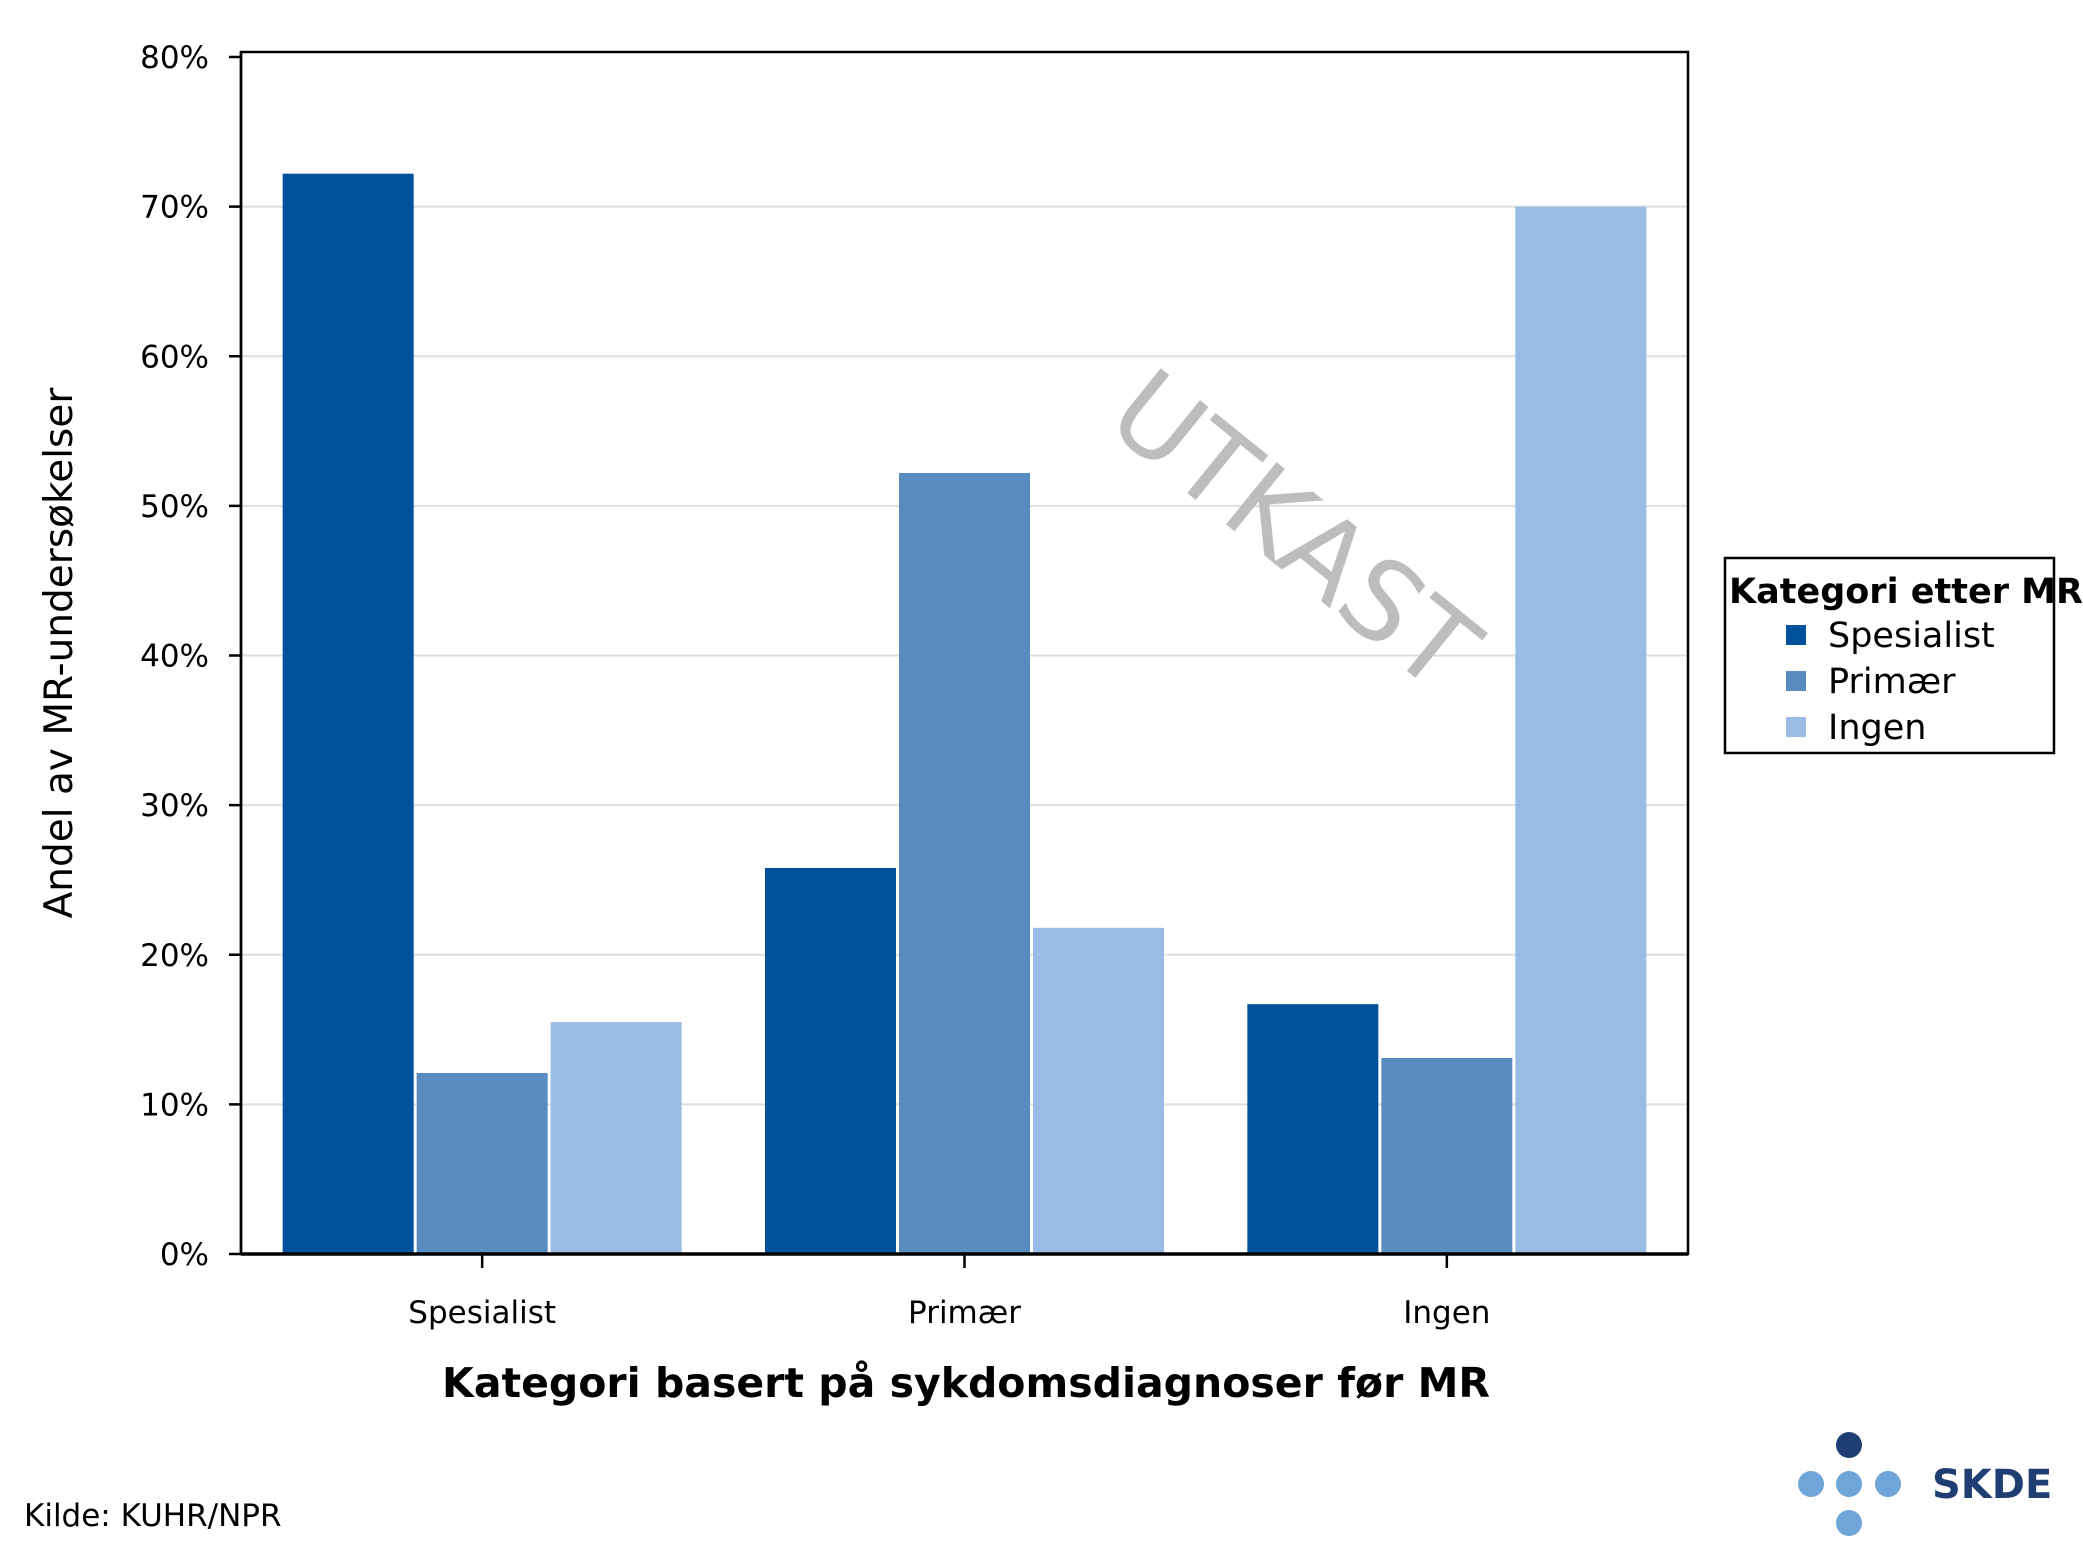  What do you see at coordinates (1877, 728) in the screenshot?
I see `legend-label: Ingen` at bounding box center [1877, 728].